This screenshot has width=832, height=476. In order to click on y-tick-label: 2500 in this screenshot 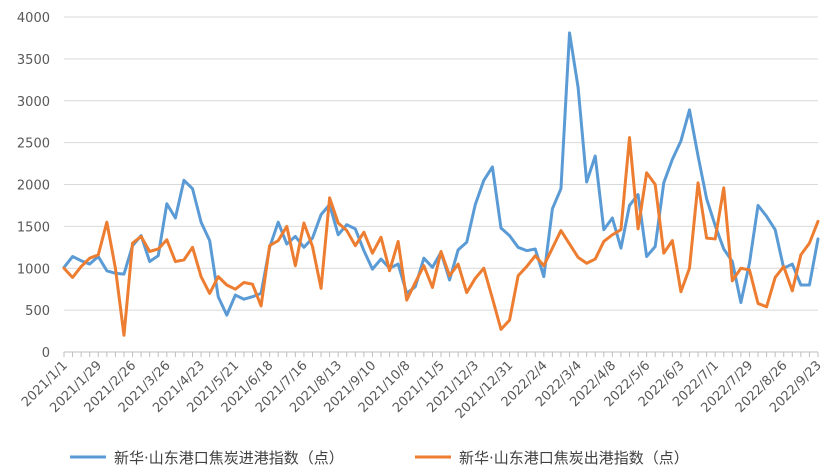, I will do `click(33, 144)`.